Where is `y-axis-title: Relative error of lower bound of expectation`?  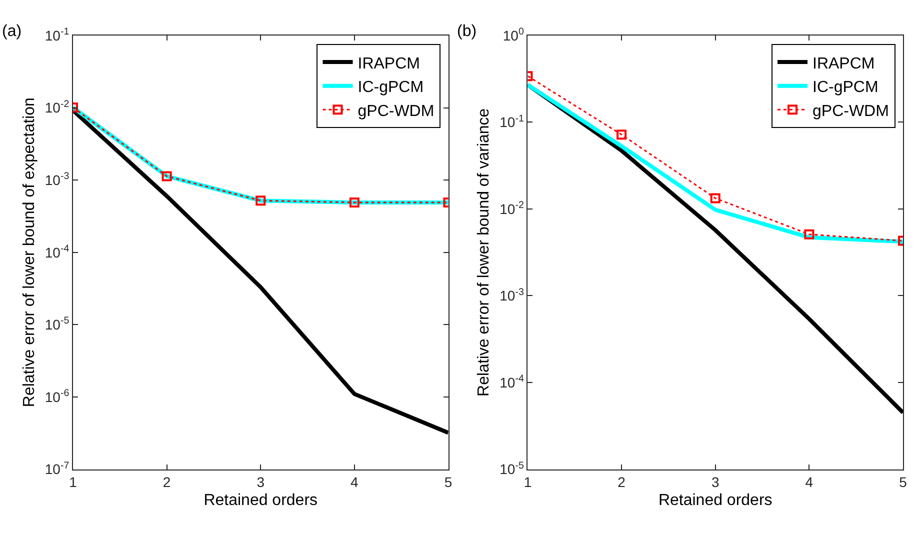 y-axis-title: Relative error of lower bound of expectation is located at coordinates (29, 253).